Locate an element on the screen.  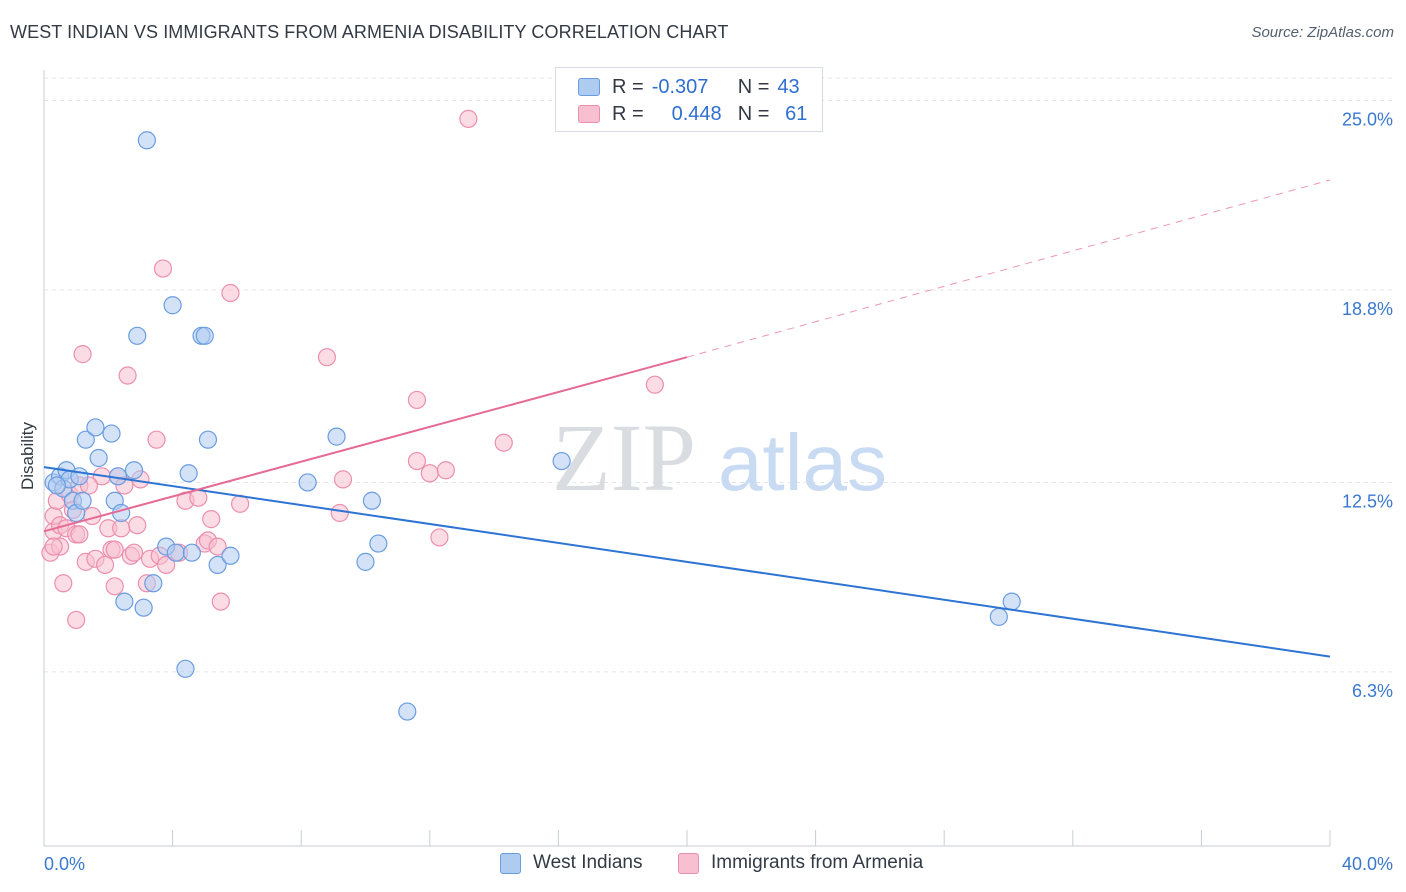
x-tick-label: 0.0% is located at coordinates (64, 864).